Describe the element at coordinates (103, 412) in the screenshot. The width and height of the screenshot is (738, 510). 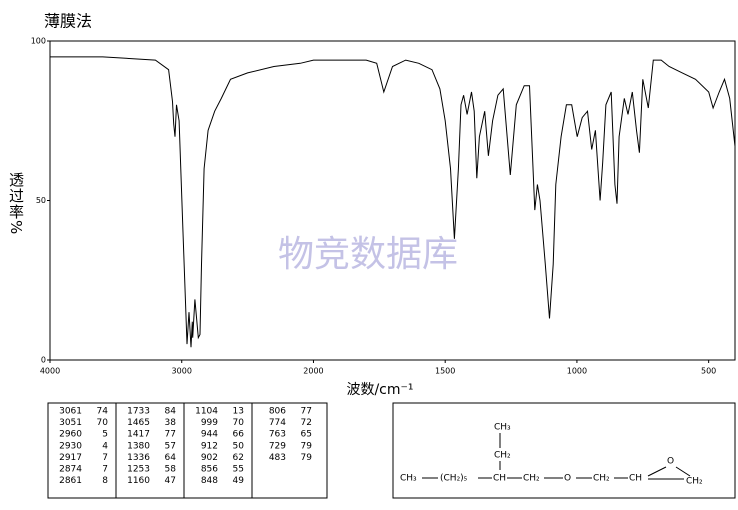
I see `peak-transmittance: 74` at that location.